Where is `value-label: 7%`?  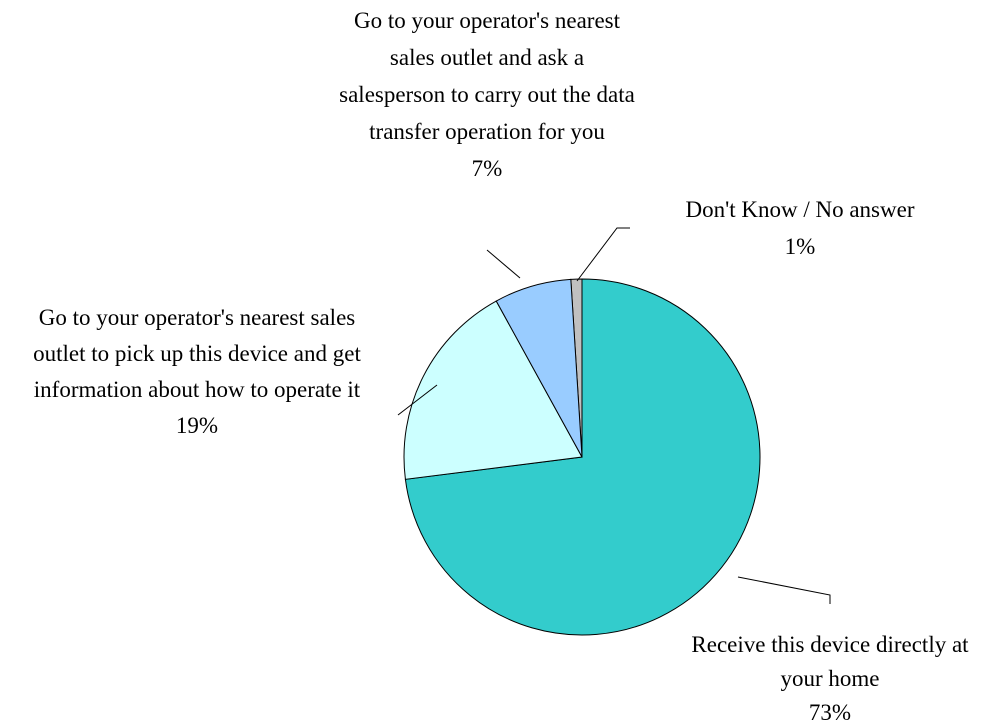 value-label: 7% is located at coordinates (487, 168).